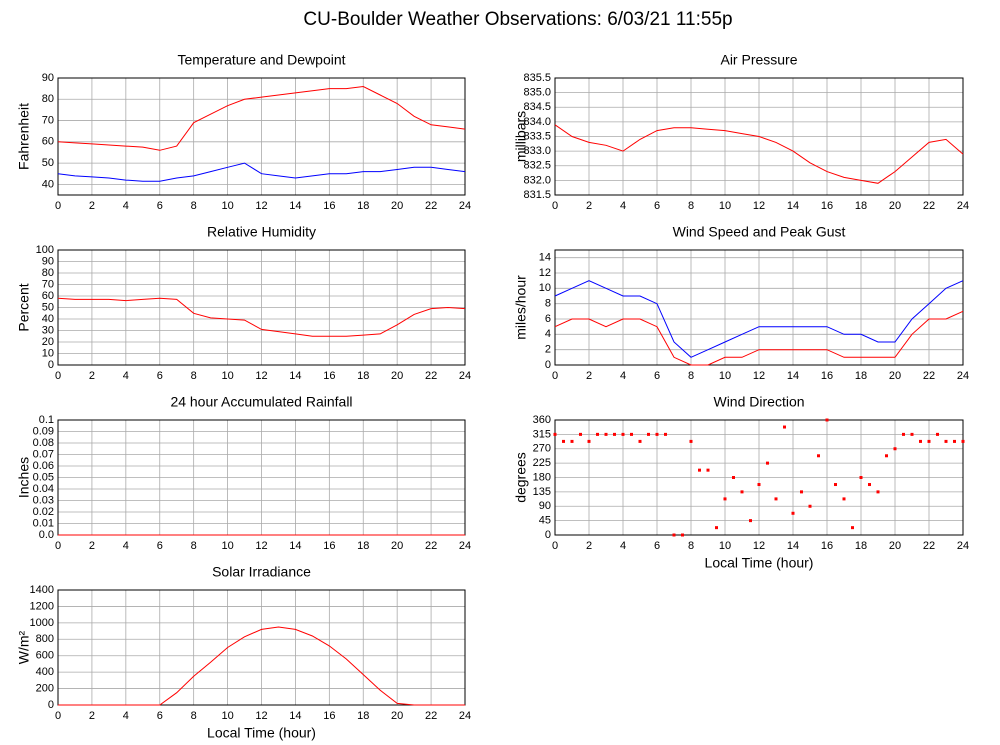 The height and width of the screenshot is (745, 1000). What do you see at coordinates (261, 733) in the screenshot?
I see `x-axis-label: Local Time (hour)` at bounding box center [261, 733].